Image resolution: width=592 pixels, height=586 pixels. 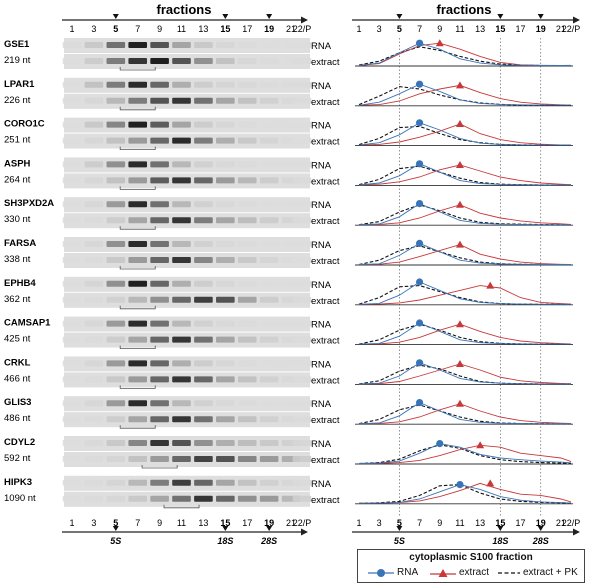 What do you see at coordinates (419, 29) in the screenshot?
I see `fraction-tick-label: 7` at bounding box center [419, 29].